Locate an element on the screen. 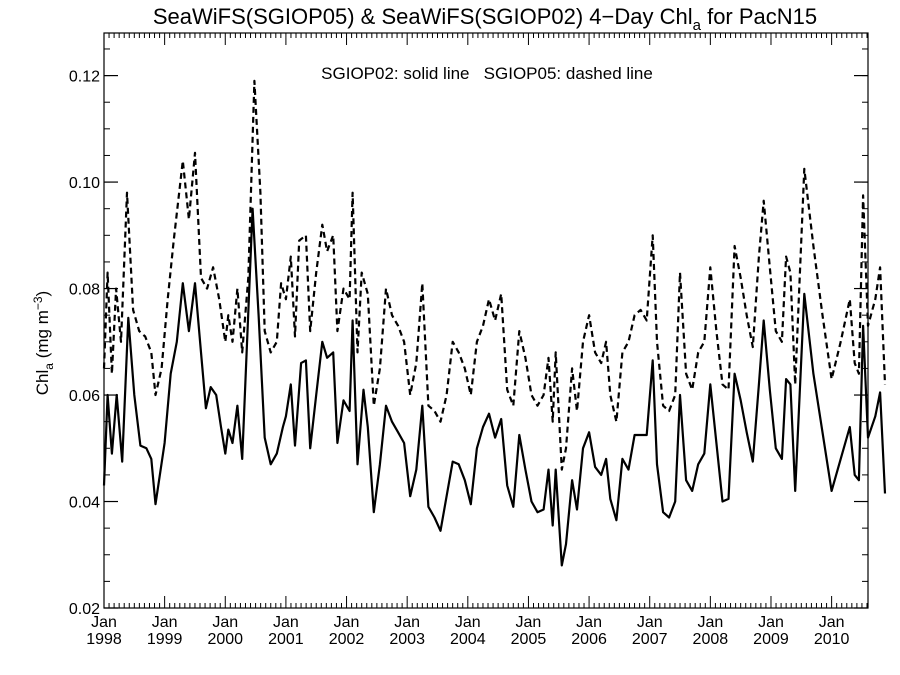 The image size is (900, 675). y-tick-label: 0.02 is located at coordinates (84, 609).